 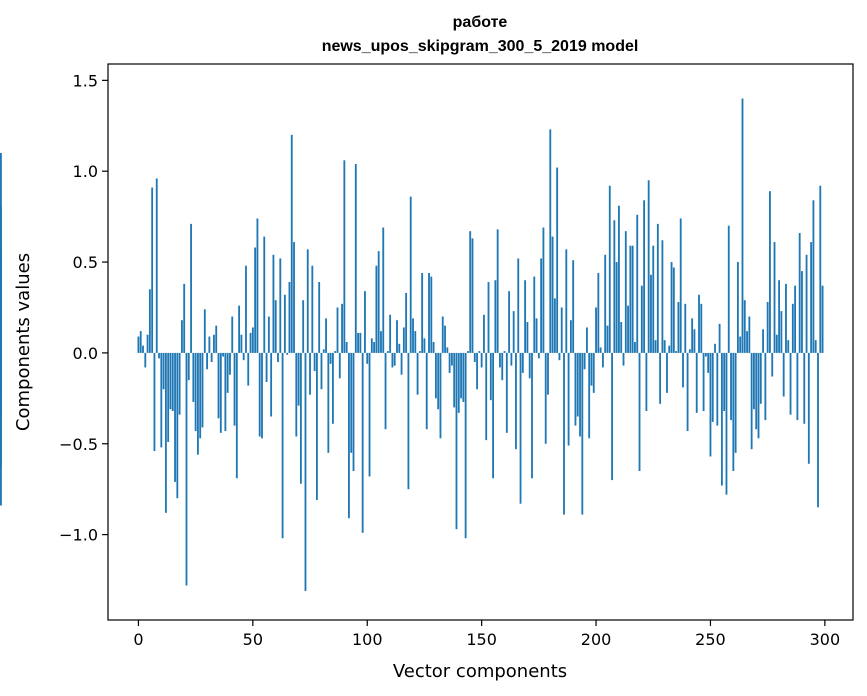 I want to click on x-tick-label: 300, so click(x=825, y=639).